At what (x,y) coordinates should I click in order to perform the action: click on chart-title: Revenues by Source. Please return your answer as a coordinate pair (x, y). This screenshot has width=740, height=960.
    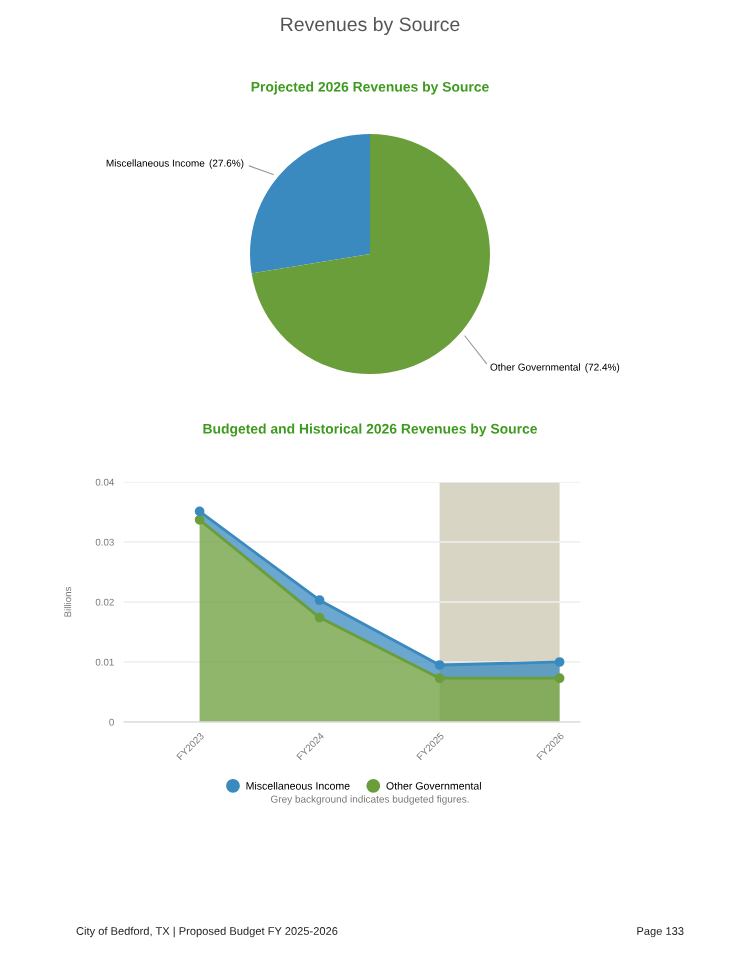
    Looking at the image, I should click on (370, 26).